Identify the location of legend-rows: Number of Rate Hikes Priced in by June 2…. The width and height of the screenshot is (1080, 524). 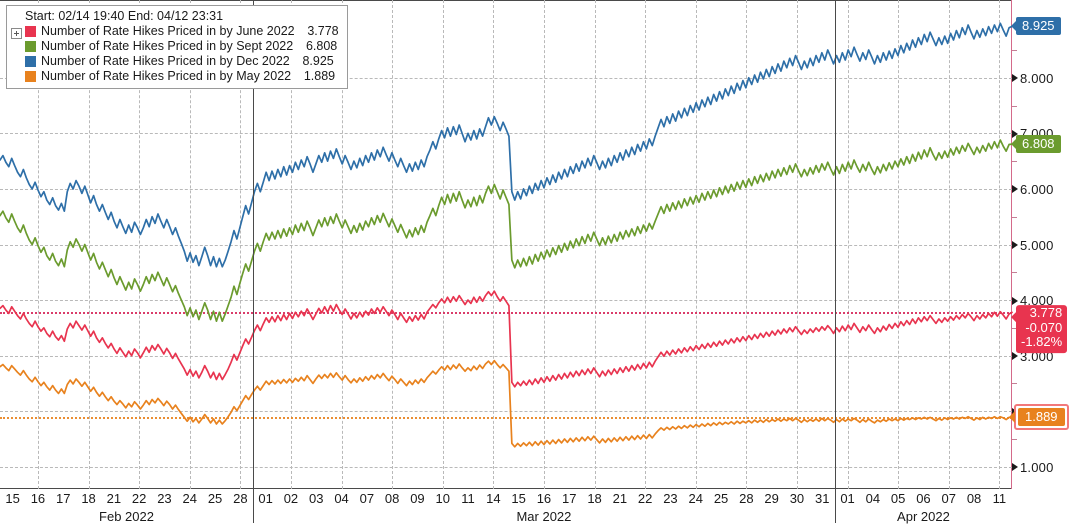
(175, 54).